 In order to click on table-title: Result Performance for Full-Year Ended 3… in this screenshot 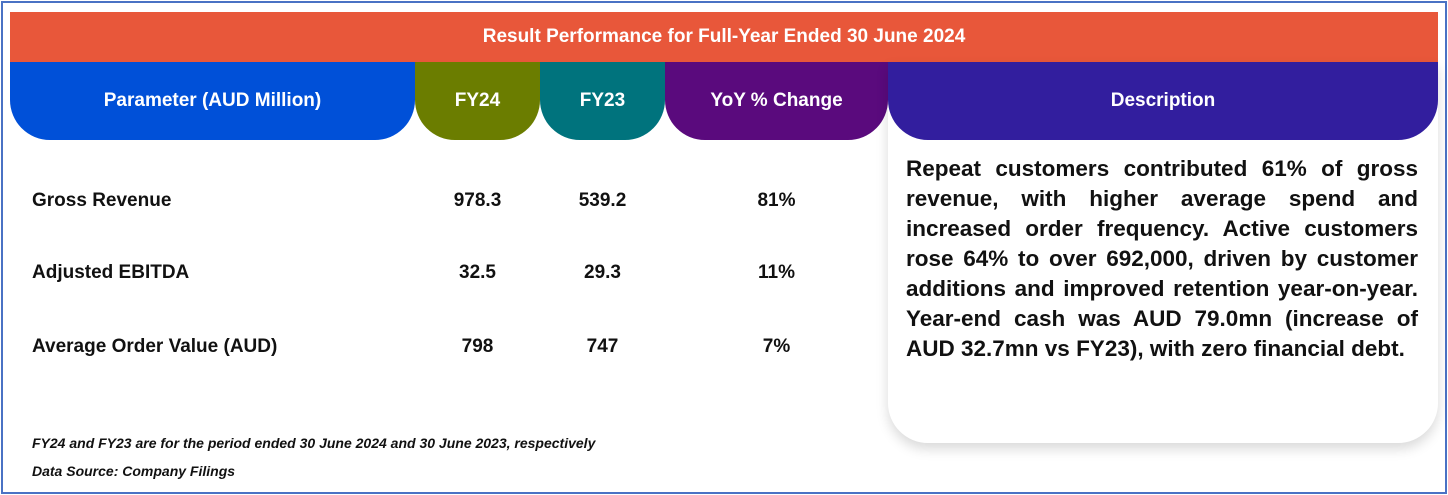, I will do `click(724, 37)`.